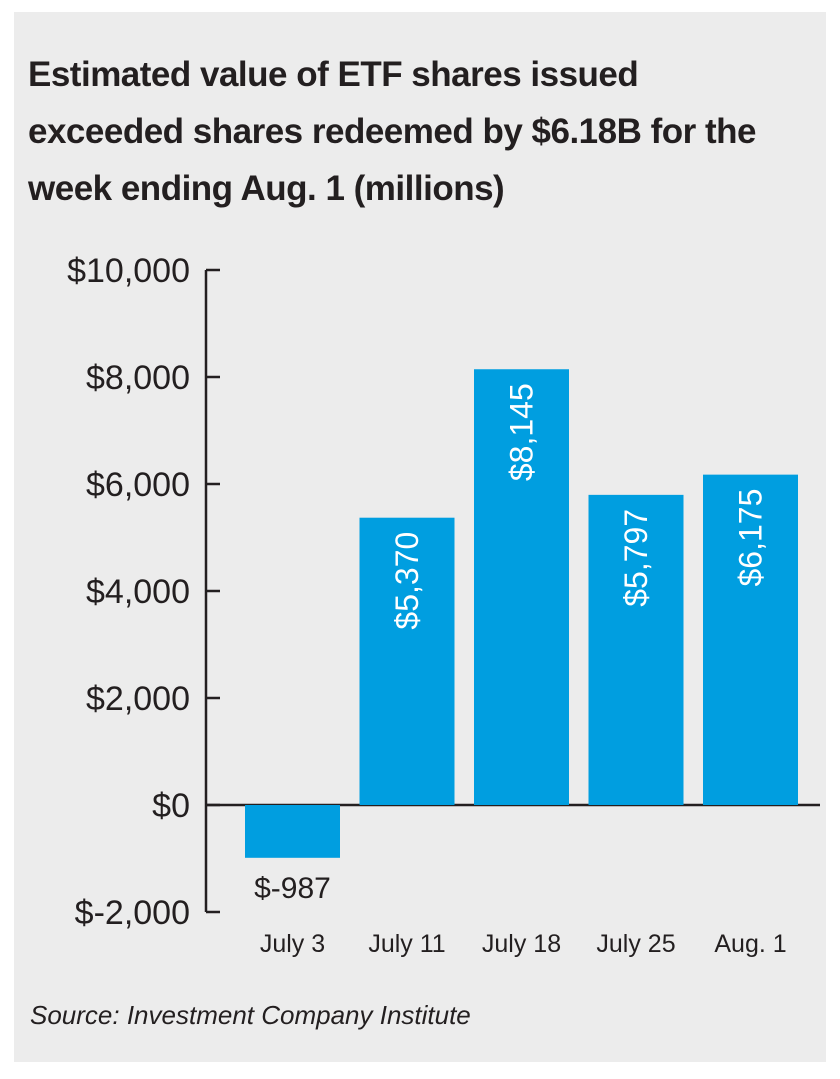 Image resolution: width=840 pixels, height=1079 pixels. I want to click on y-tick-label: $2,000, so click(138, 699).